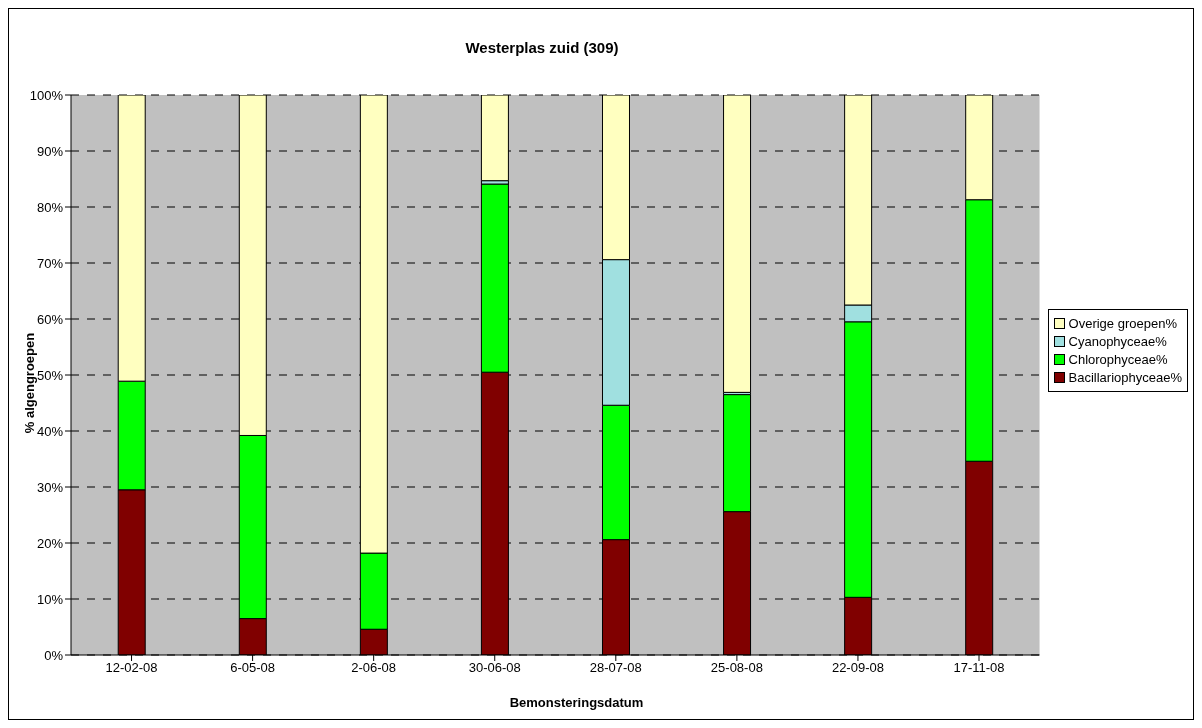 The image size is (1202, 728). Describe the element at coordinates (50, 487) in the screenshot. I see `y-tick-label: 30%` at that location.